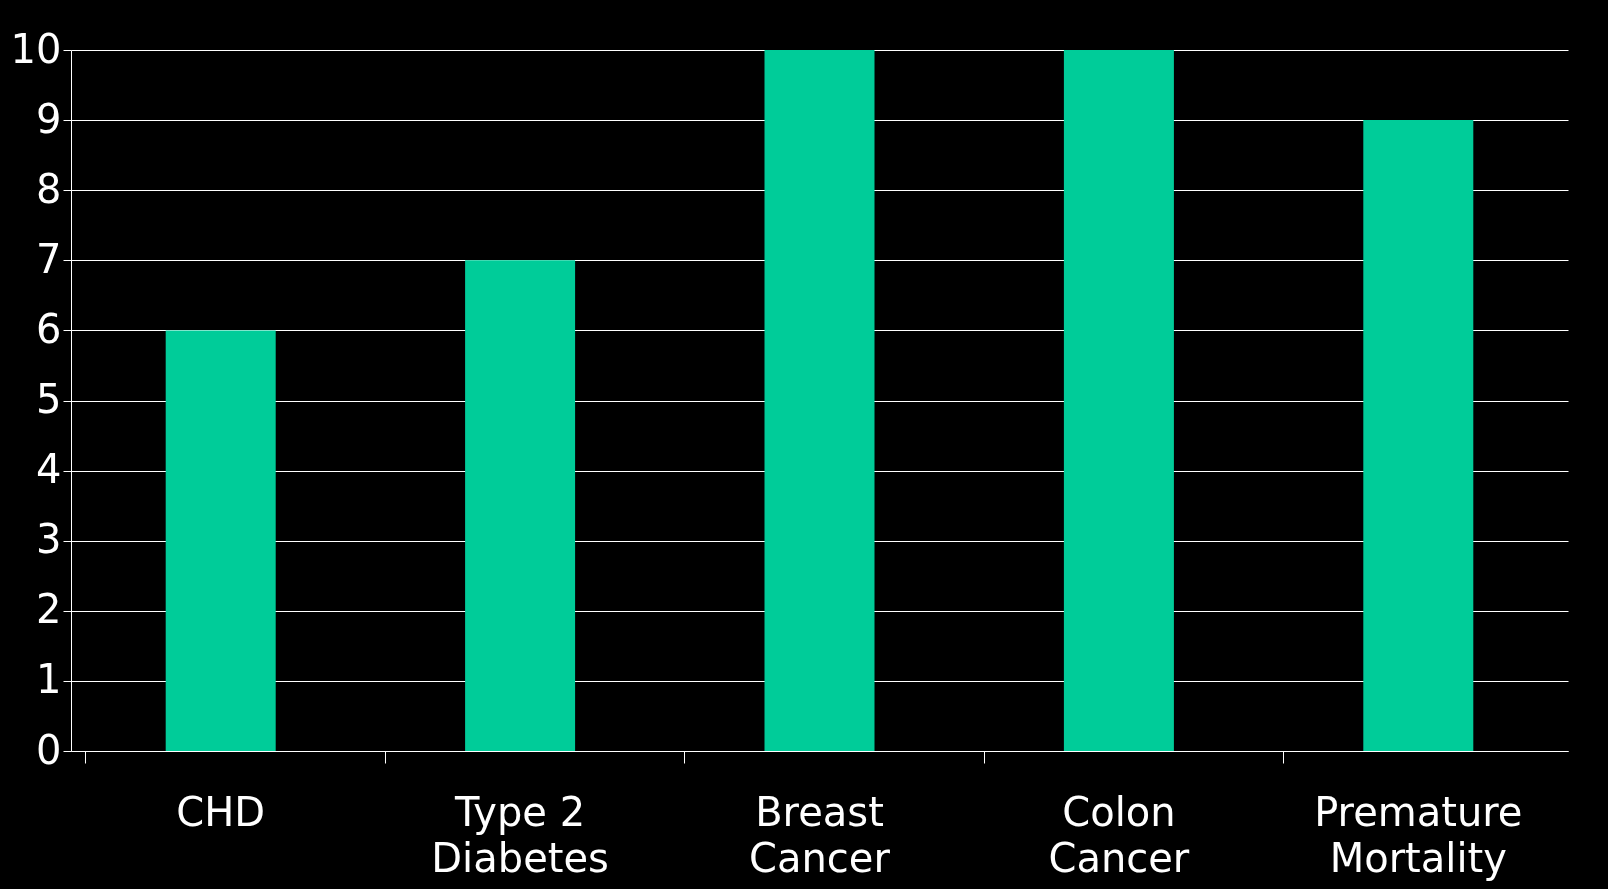 The width and height of the screenshot is (1608, 889). What do you see at coordinates (49, 188) in the screenshot?
I see `y-tick-label: 8` at bounding box center [49, 188].